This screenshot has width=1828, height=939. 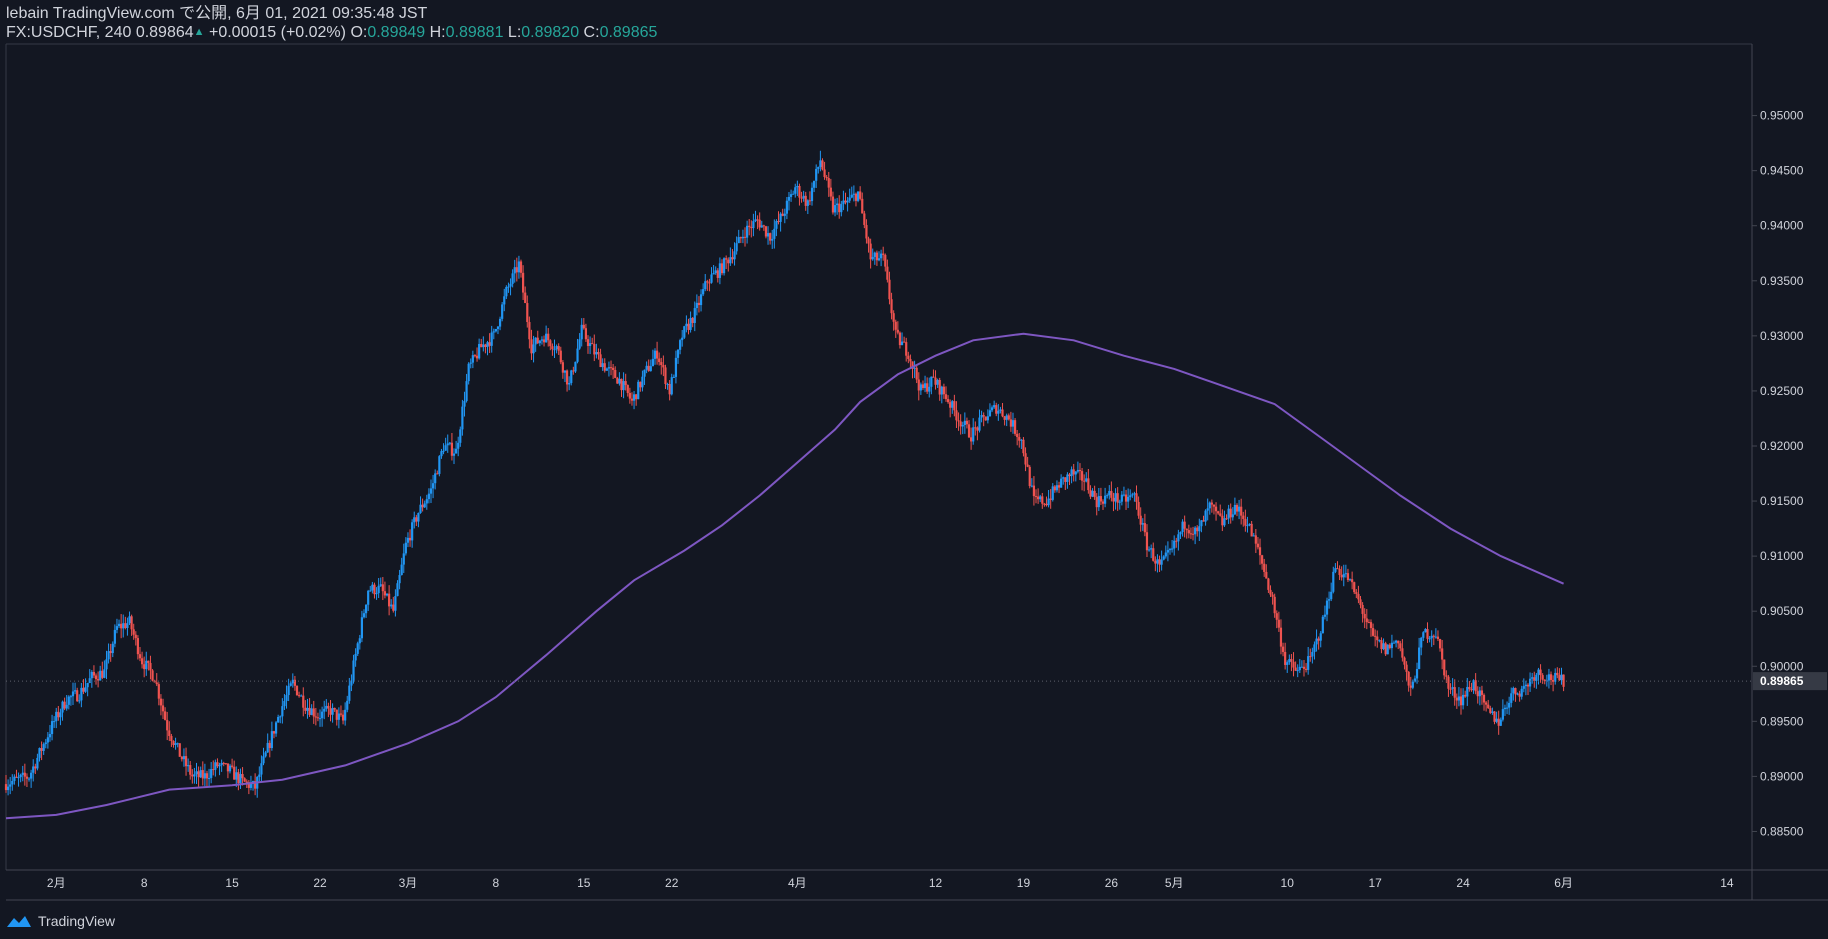 I want to click on time-axis: 2月 8 15 22 3月 8 15 22 4月 12 19 26 5月 10 17 24 6月 14, so click(x=890, y=883).